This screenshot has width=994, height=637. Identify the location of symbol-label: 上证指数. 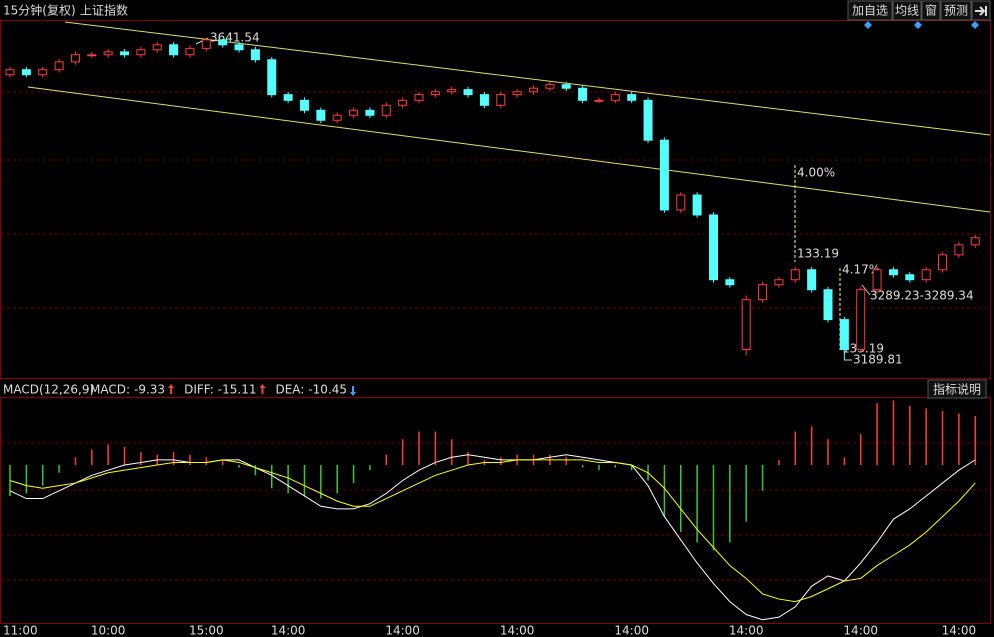
(104, 10).